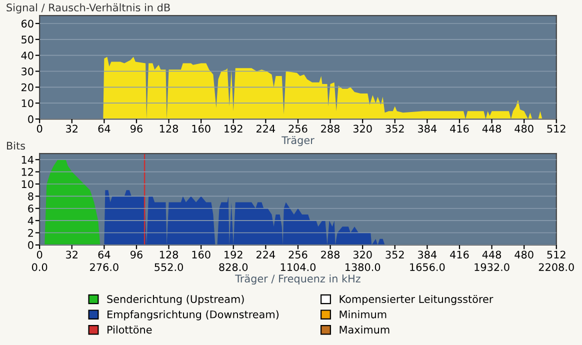 The width and height of the screenshot is (582, 345). What do you see at coordinates (492, 267) in the screenshot?
I see `x2-tick-label: 1932.0` at bounding box center [492, 267].